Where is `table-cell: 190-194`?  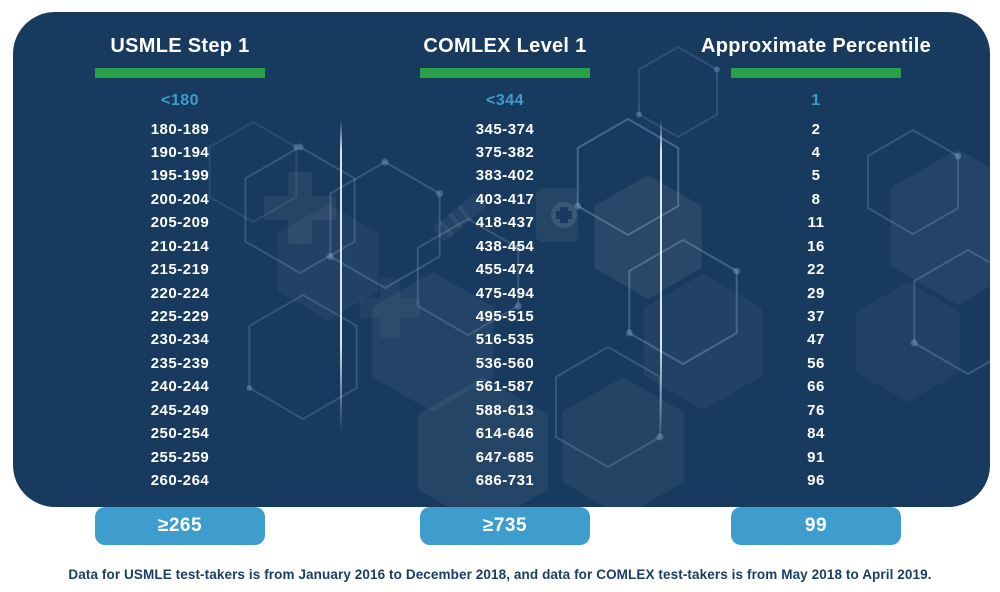
table-cell: 190-194 is located at coordinates (180, 152).